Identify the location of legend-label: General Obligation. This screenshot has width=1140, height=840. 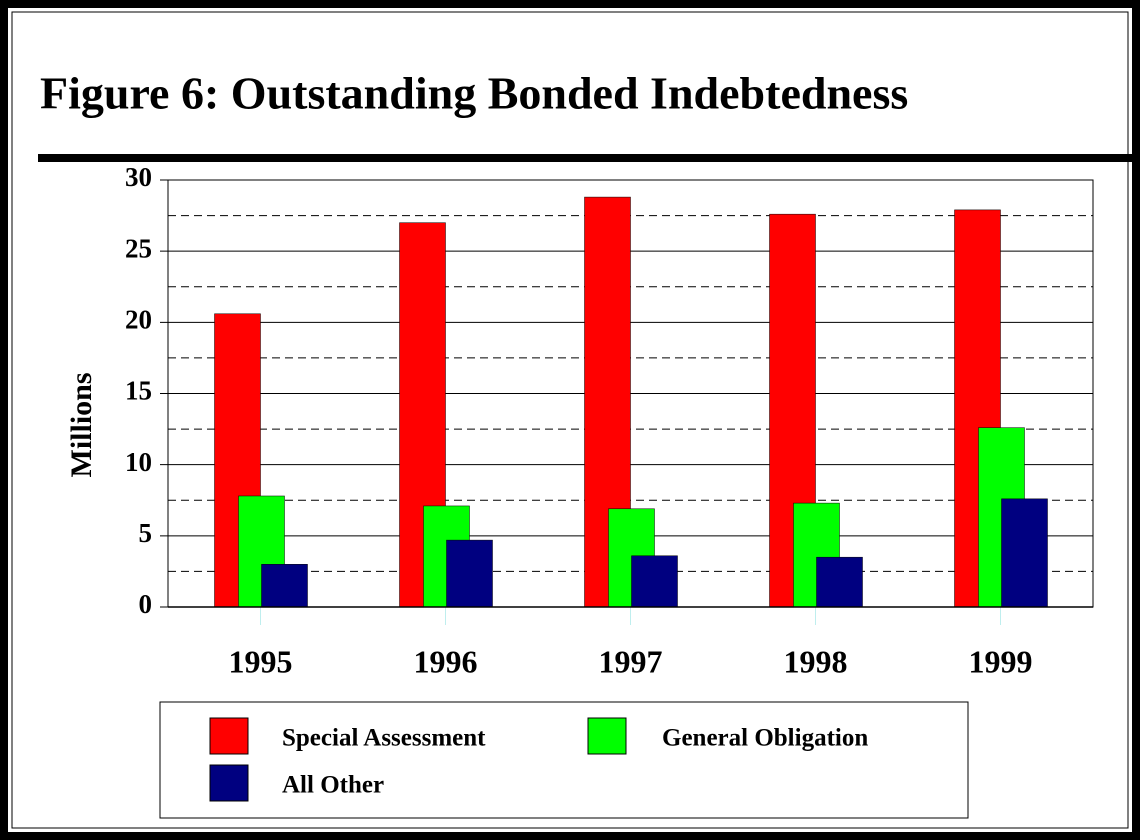
(765, 738).